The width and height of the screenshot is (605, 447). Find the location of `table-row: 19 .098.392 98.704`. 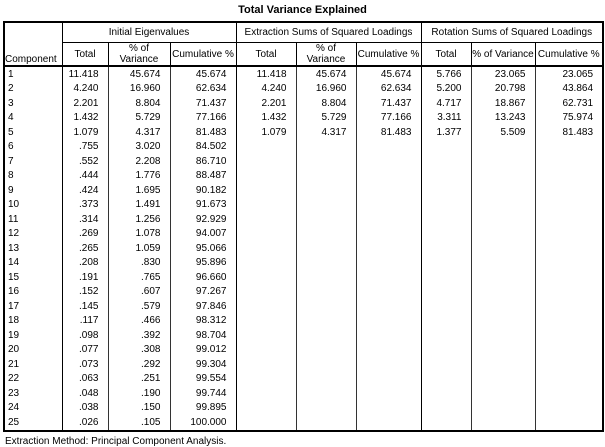

table-row: 19 .098.392 98.704 is located at coordinates (304, 335).